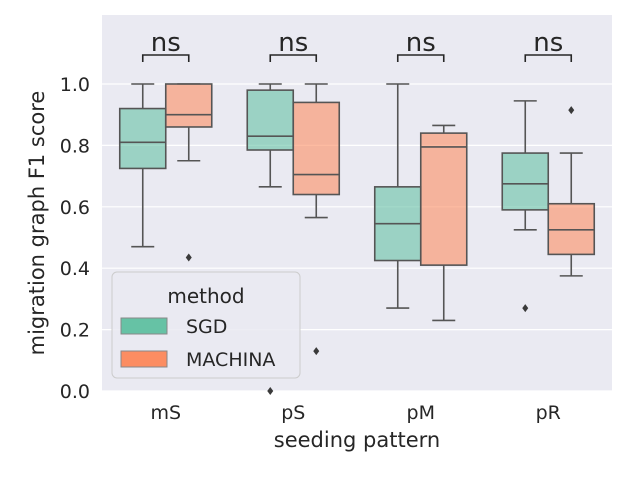  Describe the element at coordinates (230, 360) in the screenshot. I see `legend-label: MACHINA` at that location.